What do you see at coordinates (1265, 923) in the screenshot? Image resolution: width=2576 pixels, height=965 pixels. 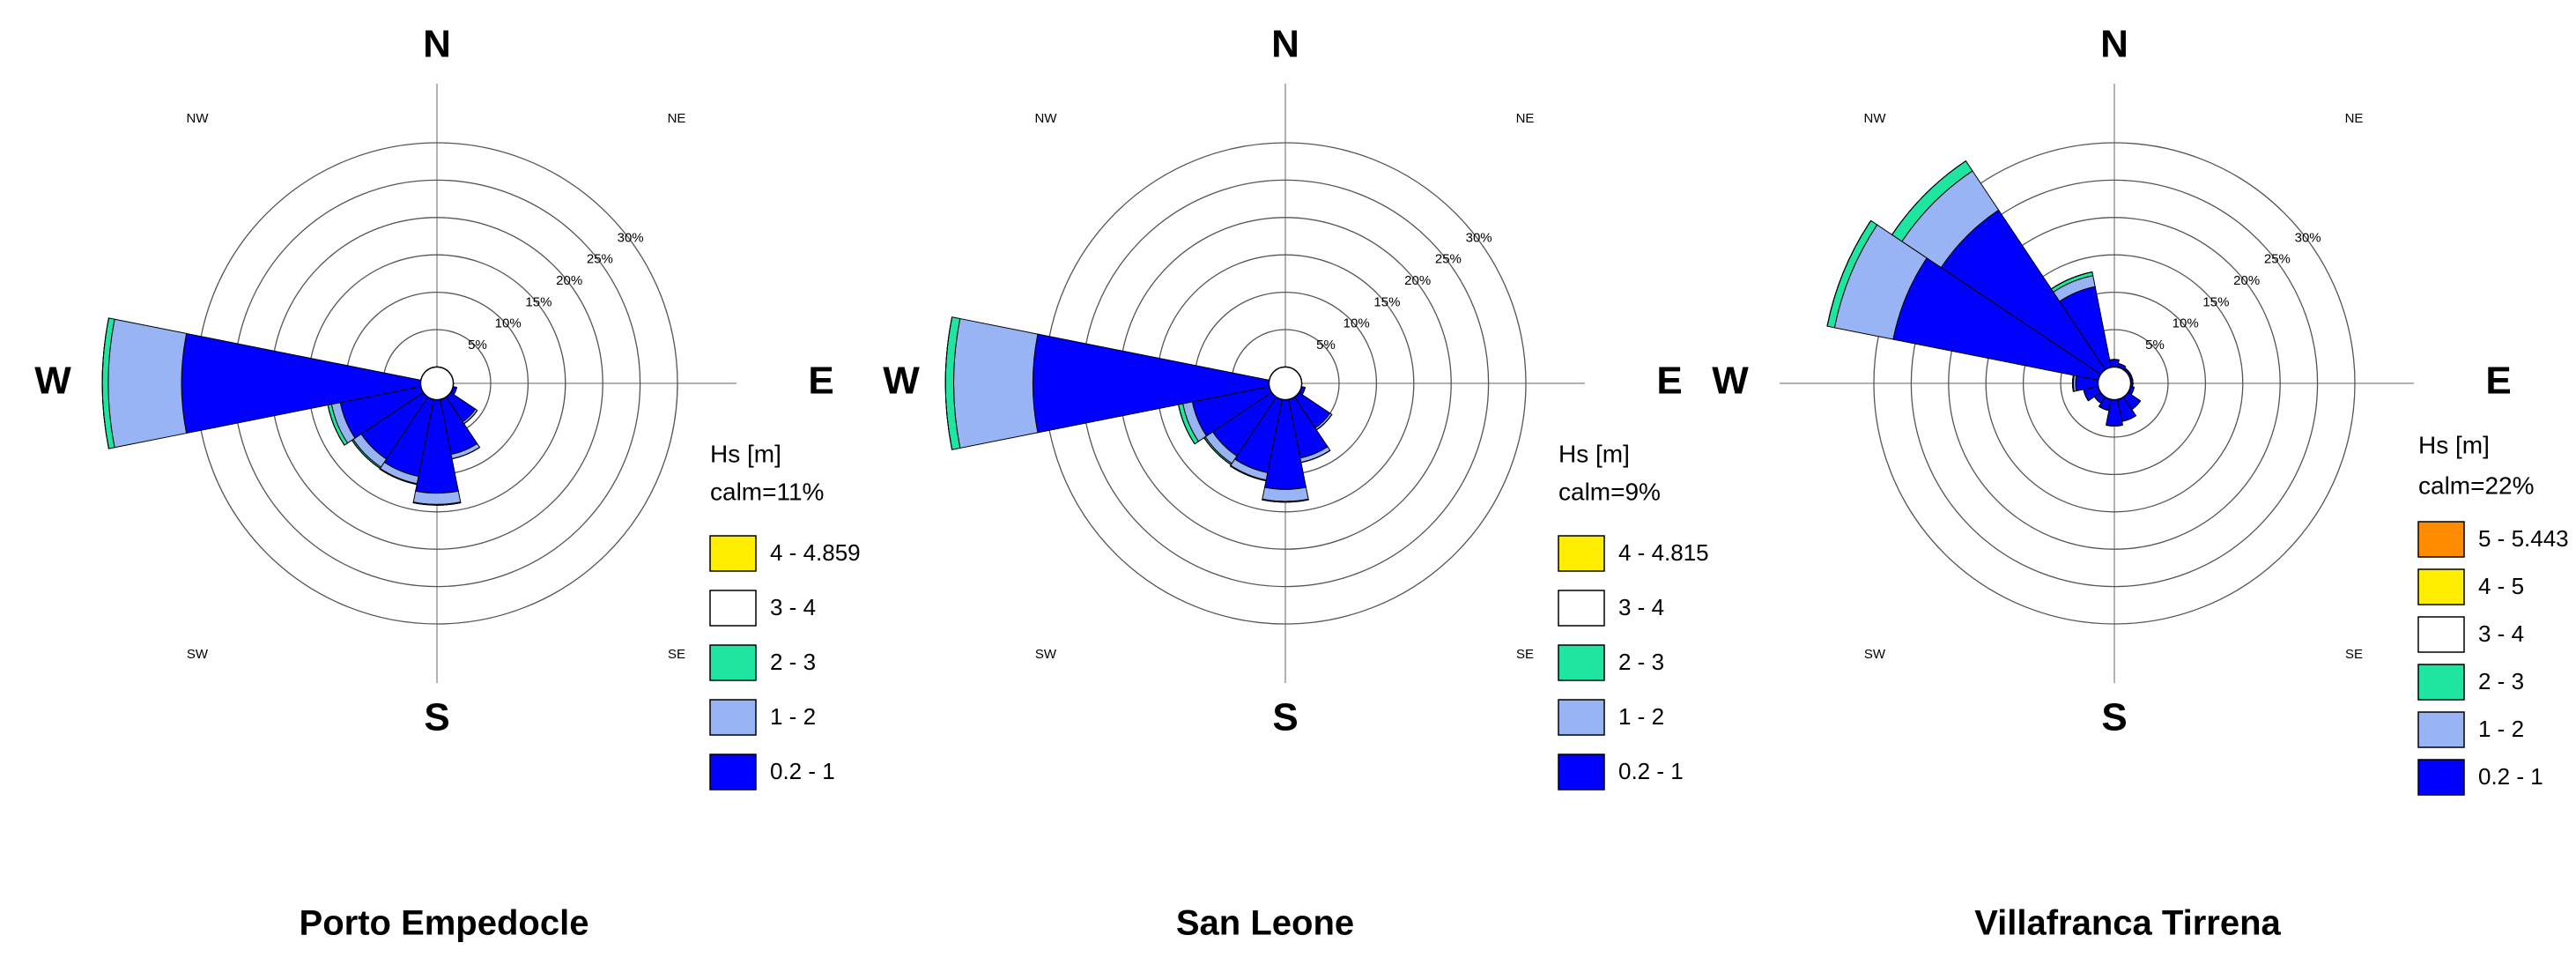 I see `chart-title: San Leone` at bounding box center [1265, 923].